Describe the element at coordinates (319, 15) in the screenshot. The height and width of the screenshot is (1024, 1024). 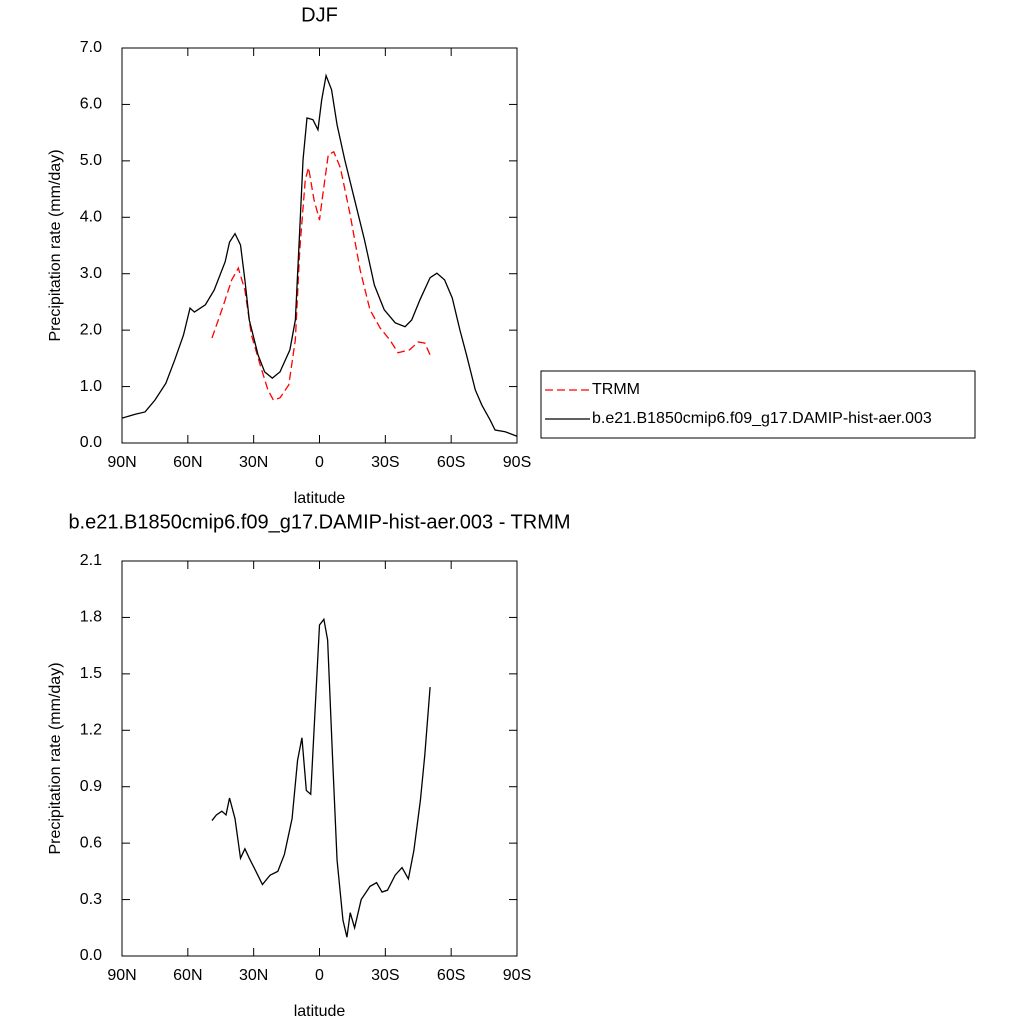
I see `chart-title: DJF` at that location.